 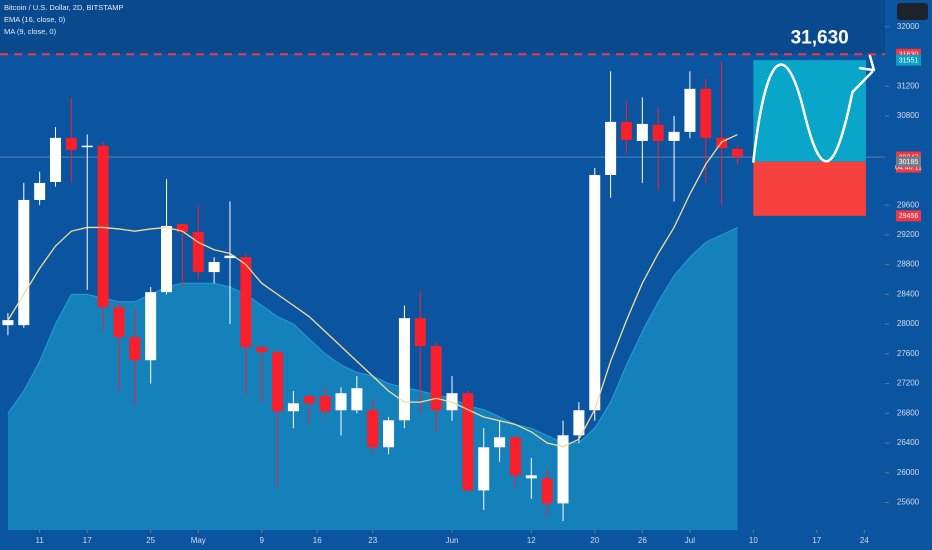 I want to click on indicator-legend: EMA (16, close, 0), so click(x=35, y=19).